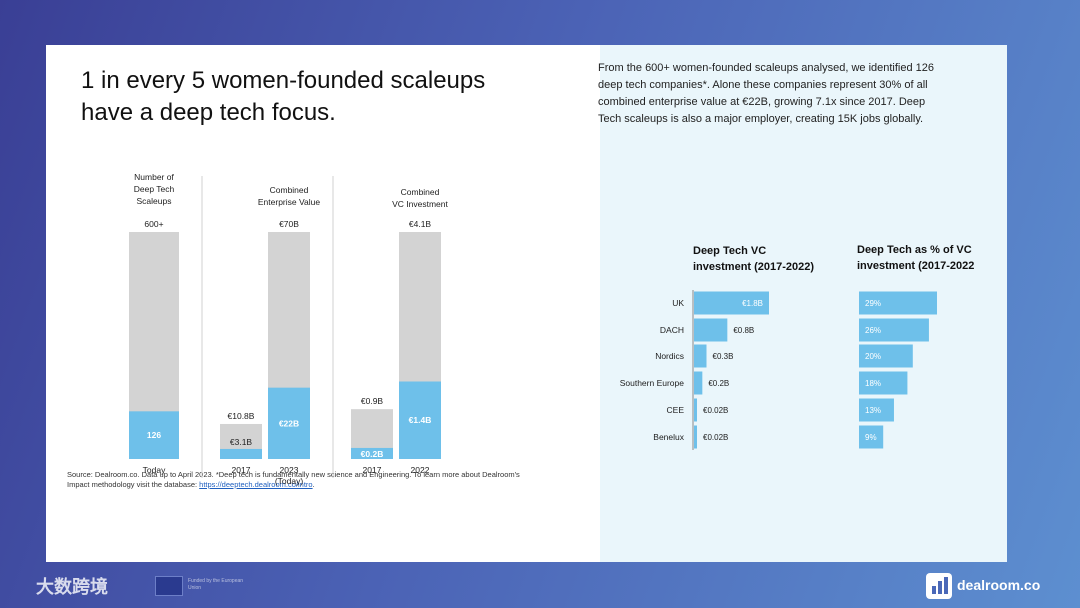 The image size is (1080, 608). What do you see at coordinates (153, 224) in the screenshot?
I see `data-label-total: 600+` at bounding box center [153, 224].